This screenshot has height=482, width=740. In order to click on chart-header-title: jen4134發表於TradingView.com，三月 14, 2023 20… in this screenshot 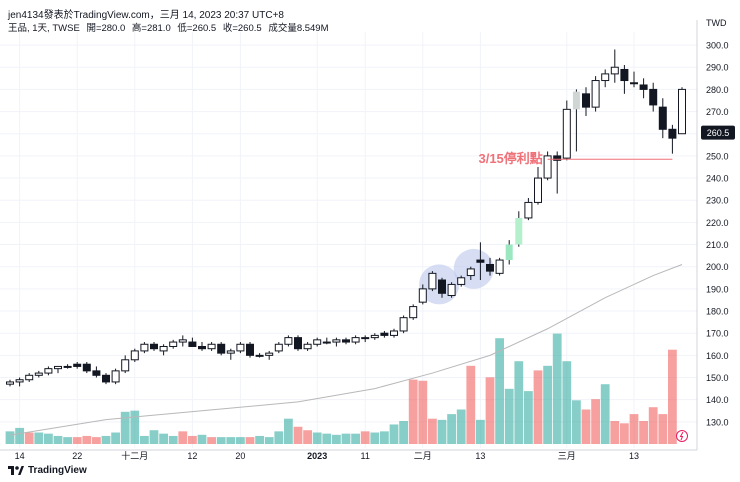, I will do `click(146, 15)`.